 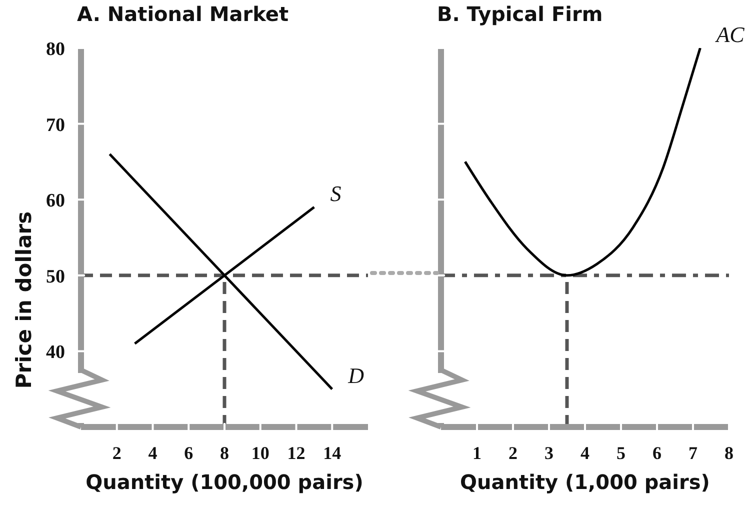 What do you see at coordinates (332, 453) in the screenshot?
I see `x-tick-label: 14` at bounding box center [332, 453].